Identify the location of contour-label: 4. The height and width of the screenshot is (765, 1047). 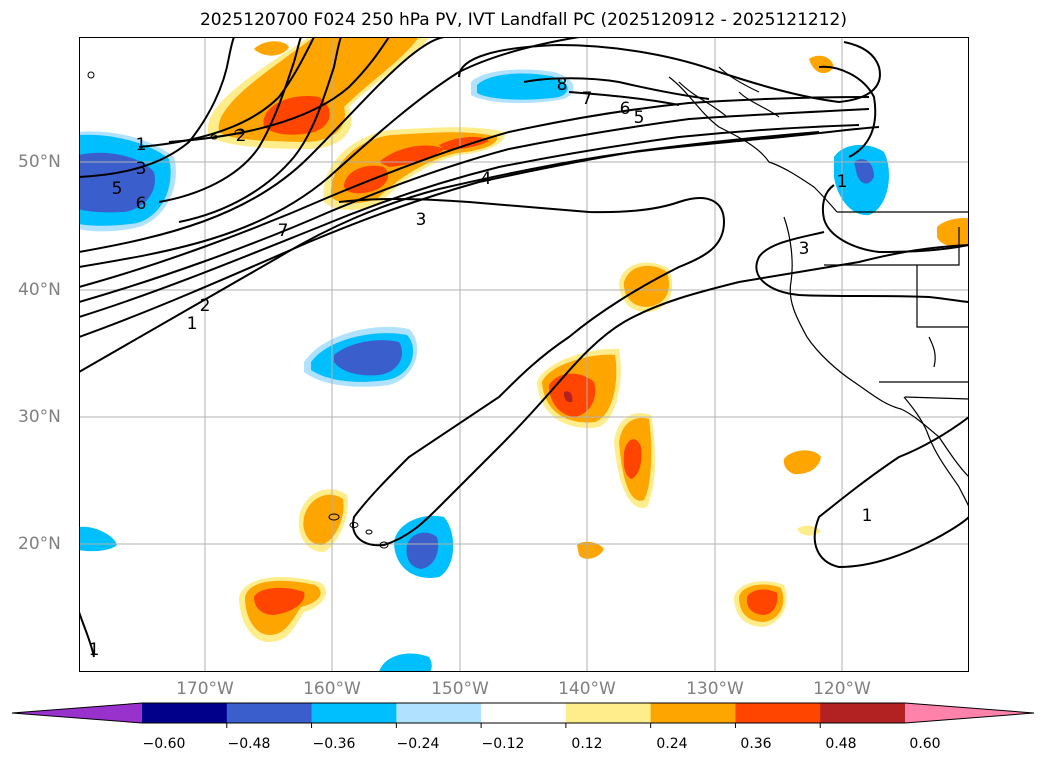
(486, 179).